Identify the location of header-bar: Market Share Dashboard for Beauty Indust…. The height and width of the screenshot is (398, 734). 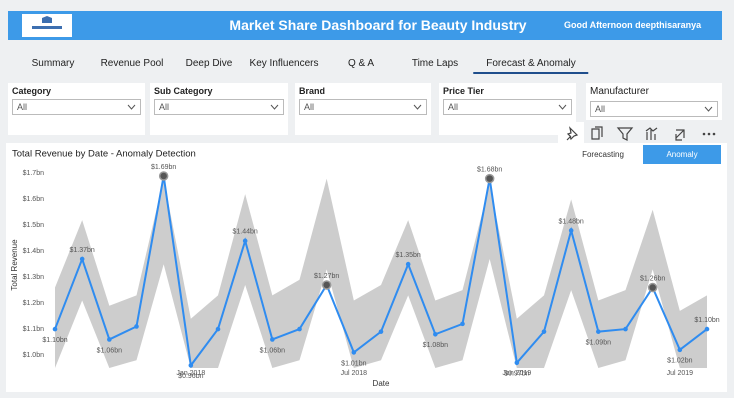
(365, 25).